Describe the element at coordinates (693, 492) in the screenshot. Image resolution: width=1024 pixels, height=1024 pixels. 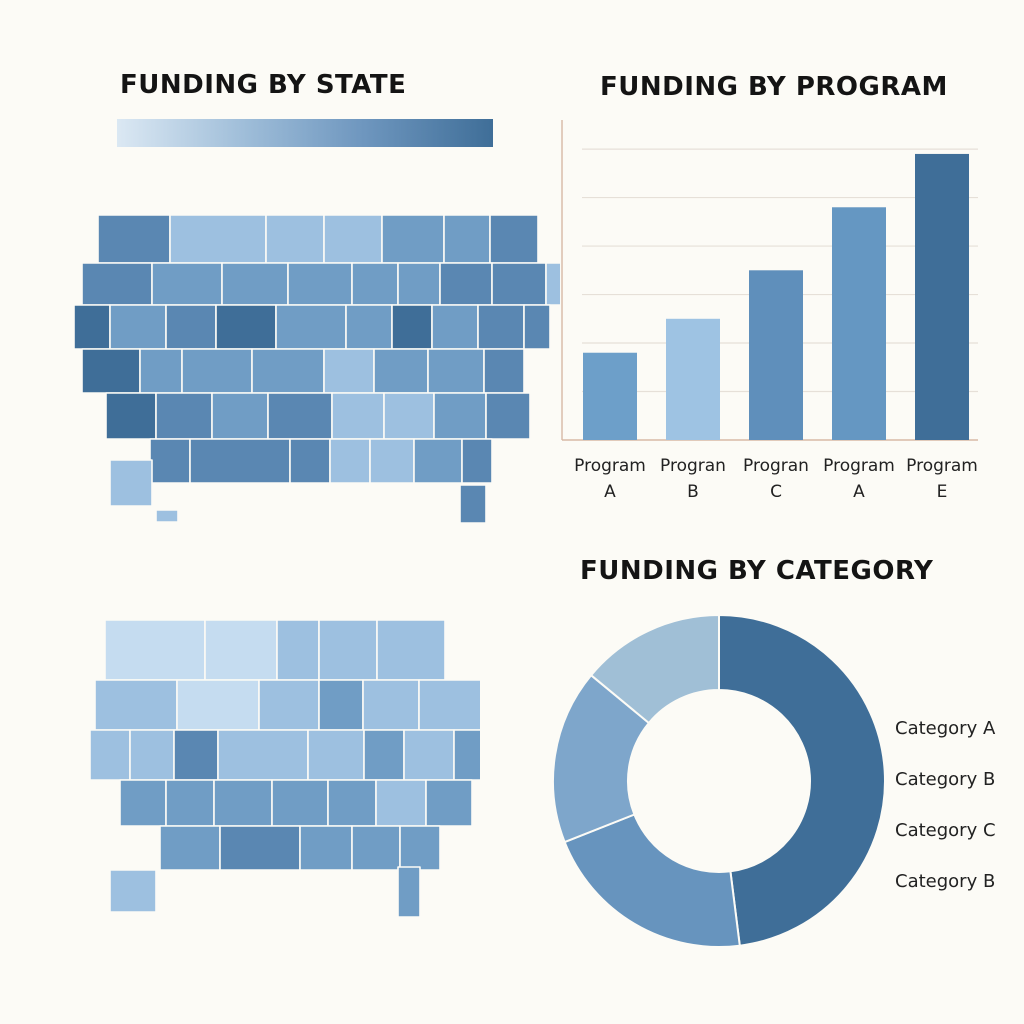
I see `bar-tick-label: B` at that location.